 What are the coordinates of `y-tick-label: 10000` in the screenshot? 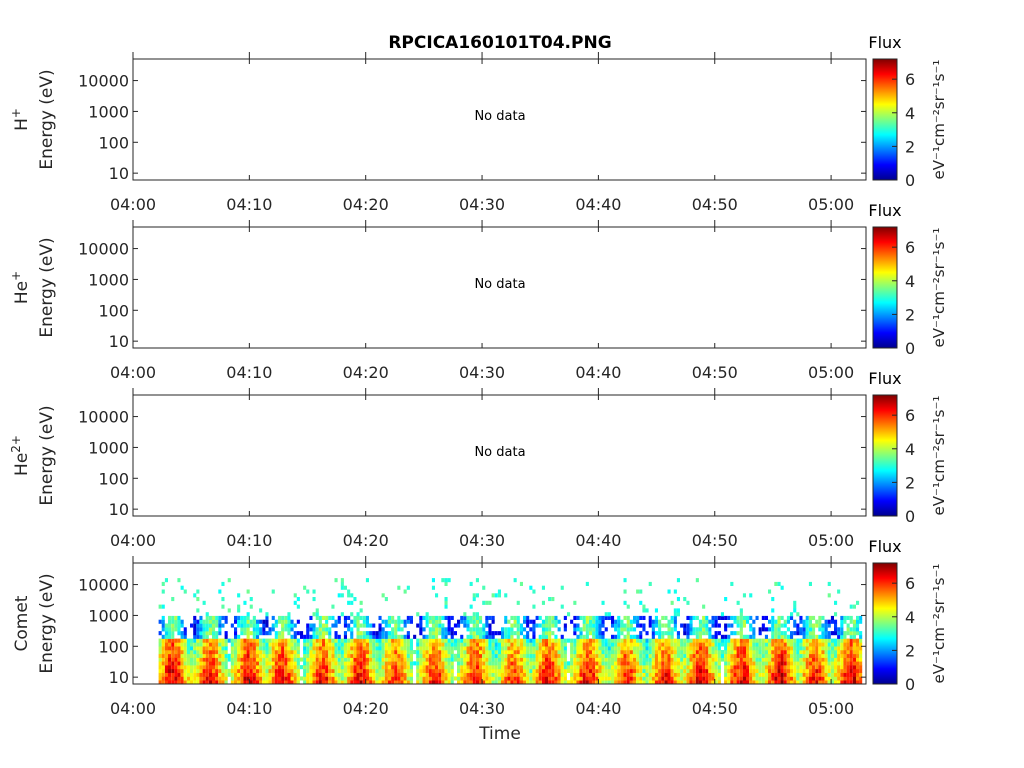 It's located at (103, 249).